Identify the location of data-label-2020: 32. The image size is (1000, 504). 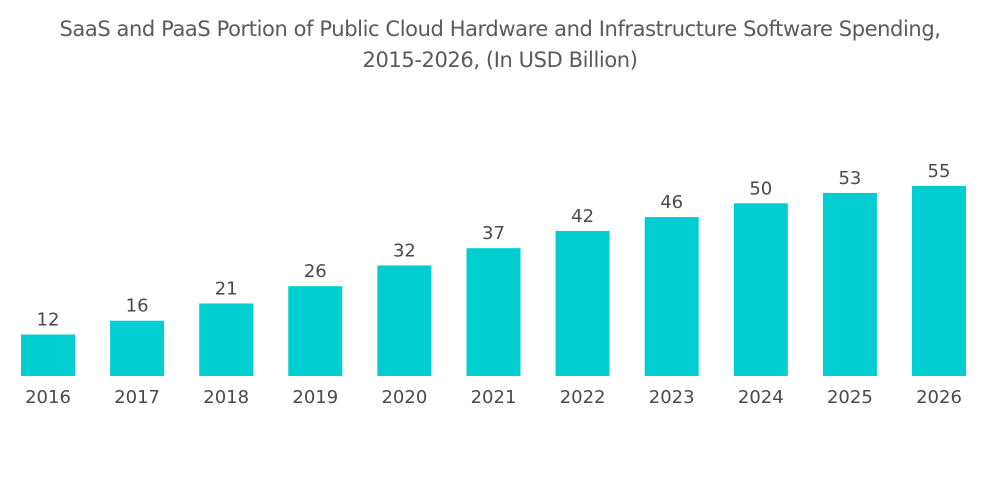
(404, 250).